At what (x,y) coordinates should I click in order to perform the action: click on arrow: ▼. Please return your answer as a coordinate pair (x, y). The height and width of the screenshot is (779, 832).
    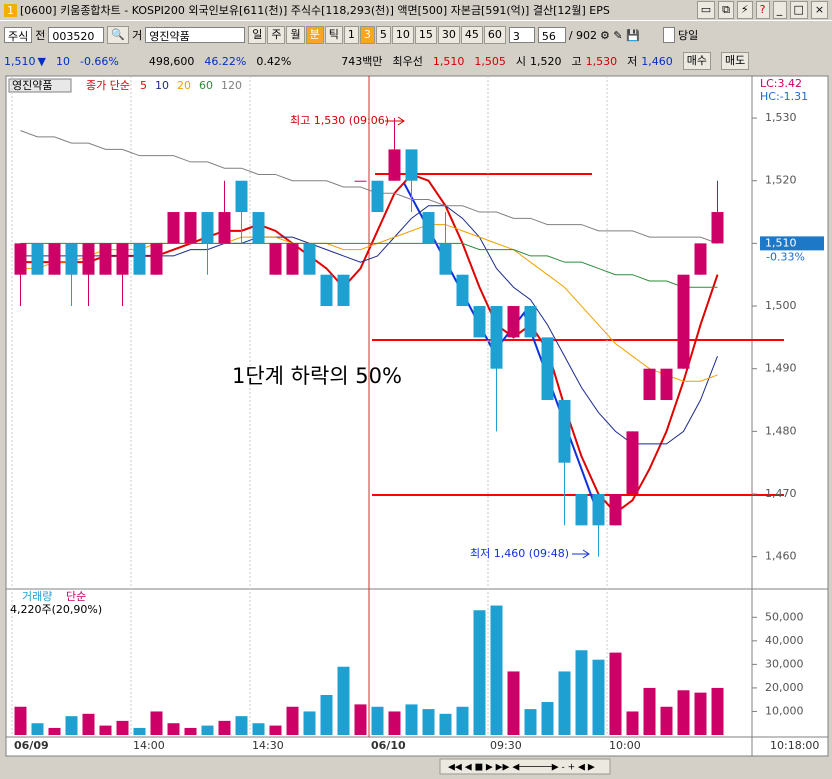
    Looking at the image, I should click on (41, 61).